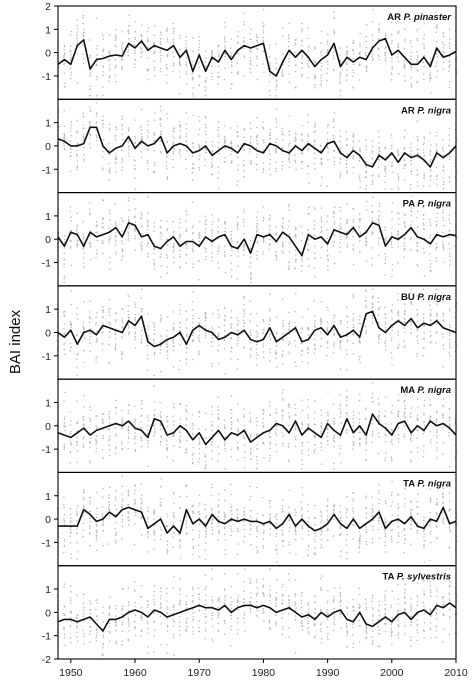 Image resolution: width=474 pixels, height=687 pixels. What do you see at coordinates (48, 30) in the screenshot?
I see `y-tick-label: 1` at bounding box center [48, 30].